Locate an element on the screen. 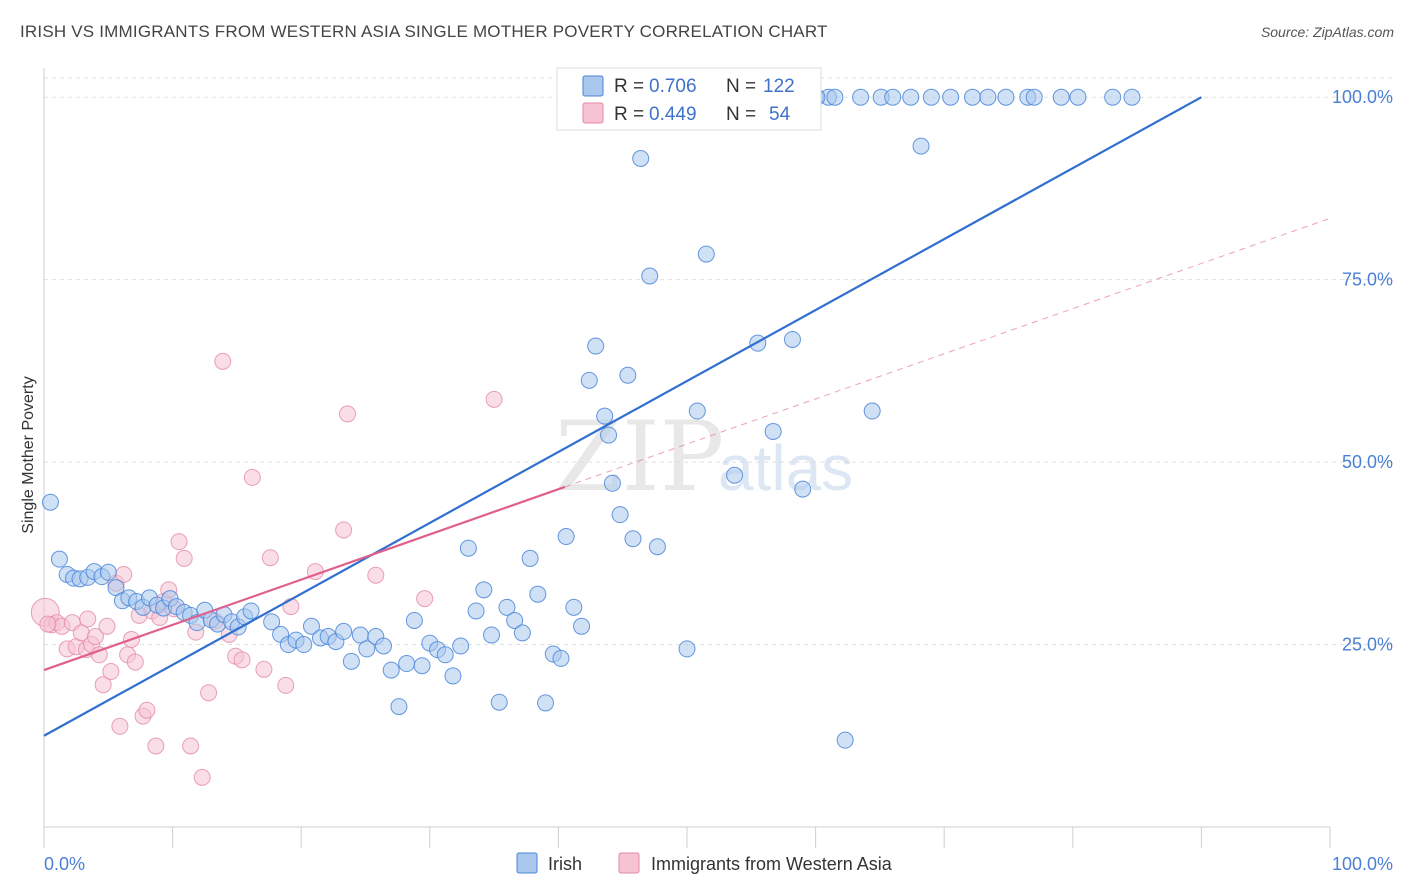  legend-r-label-irish: R = is located at coordinates (629, 86).